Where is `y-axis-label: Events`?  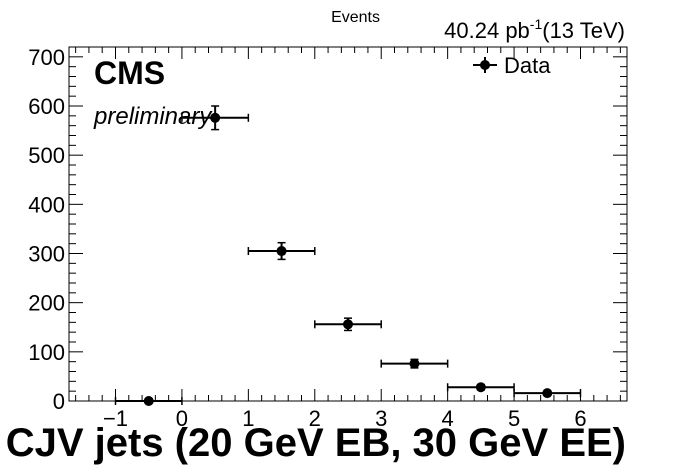
y-axis-label: Events is located at coordinates (355, 17).